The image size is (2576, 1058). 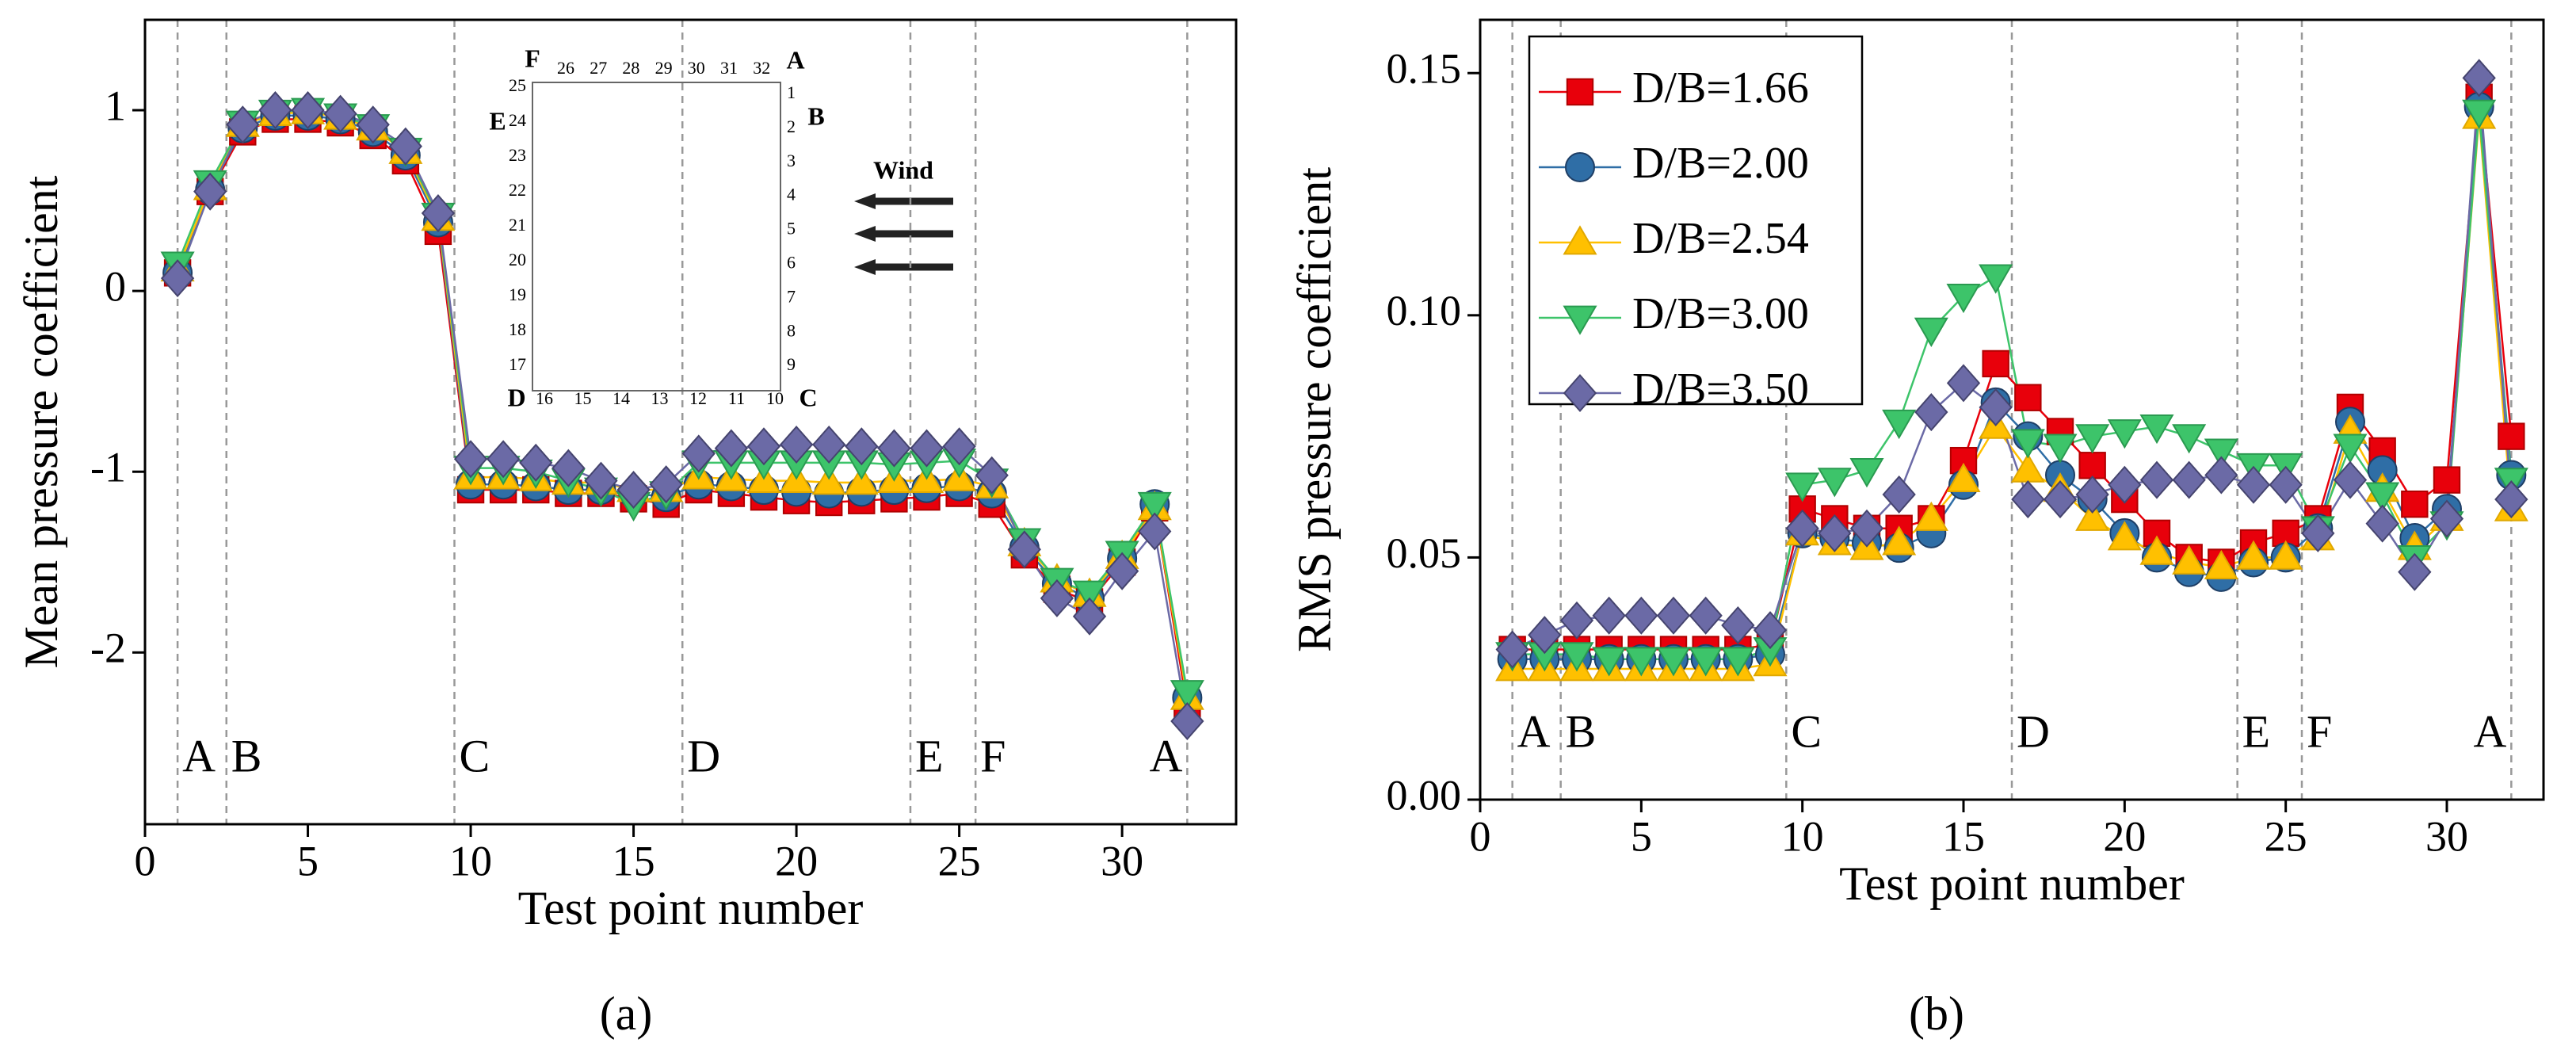 I want to click on point-label: 7, so click(x=791, y=296).